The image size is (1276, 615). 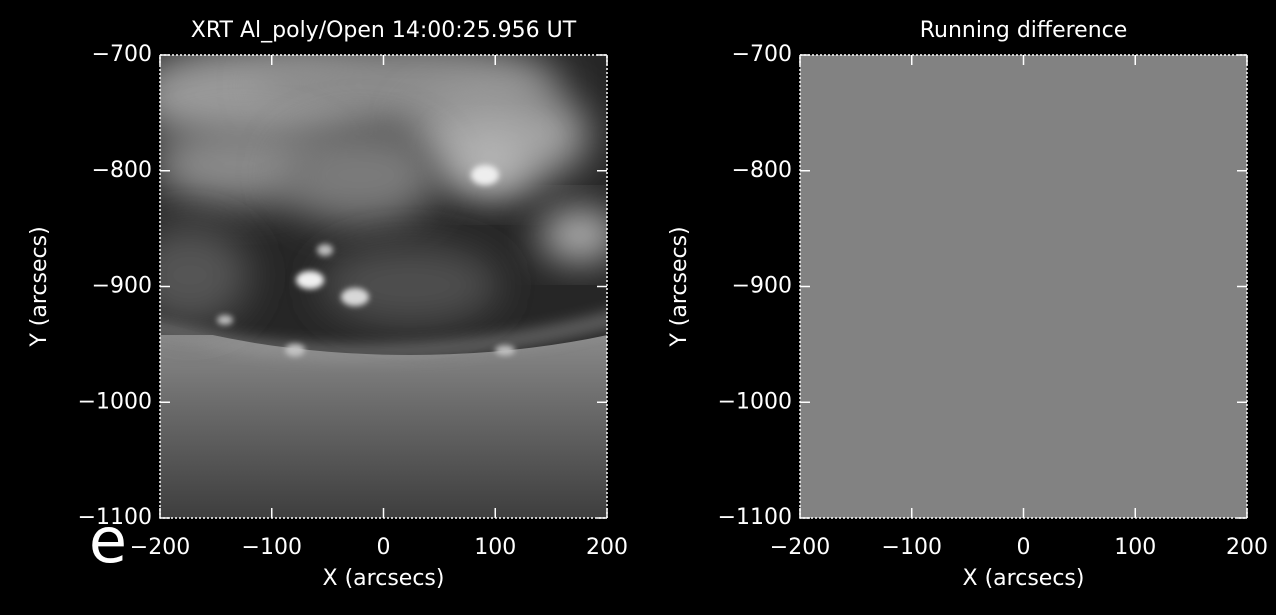 I want to click on chart-title: XRT Al_poly/Open 14:00:25.956 UT, so click(x=384, y=30).